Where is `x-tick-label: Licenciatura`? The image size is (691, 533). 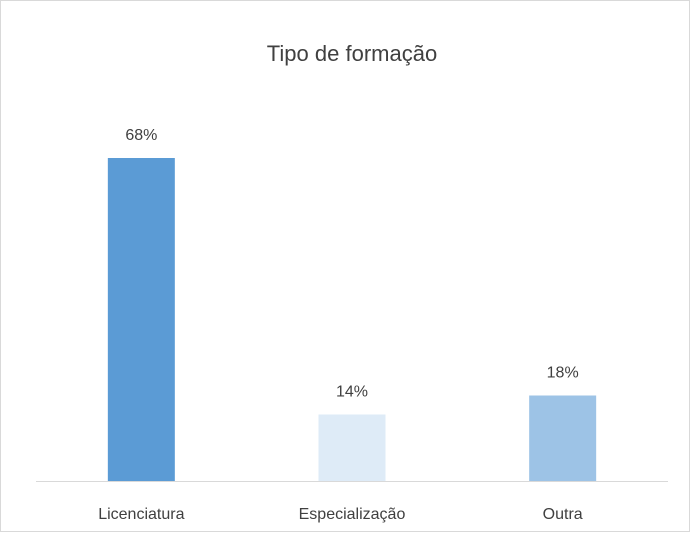 x-tick-label: Licenciatura is located at coordinates (141, 514).